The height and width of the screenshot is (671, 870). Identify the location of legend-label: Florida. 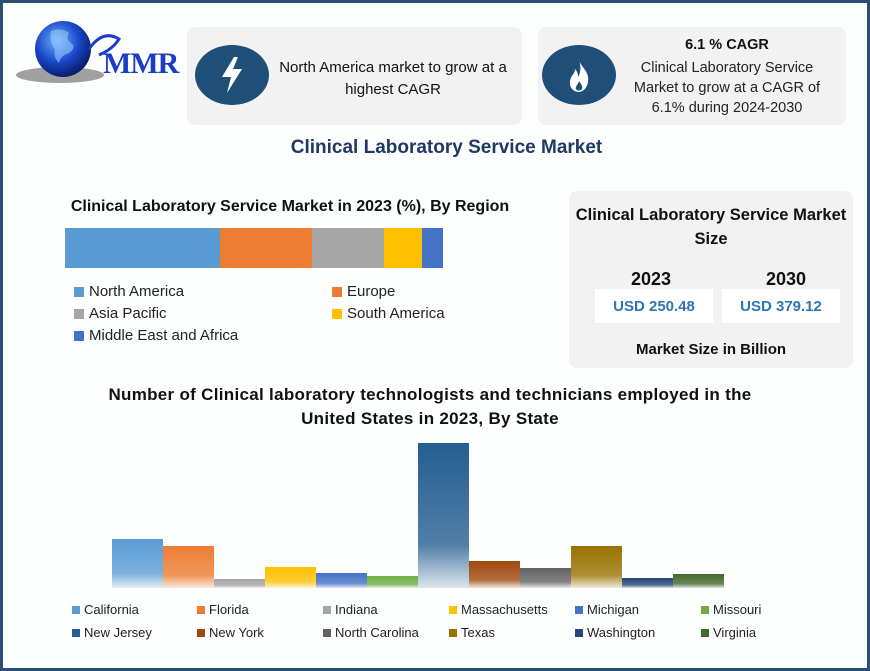
(229, 609).